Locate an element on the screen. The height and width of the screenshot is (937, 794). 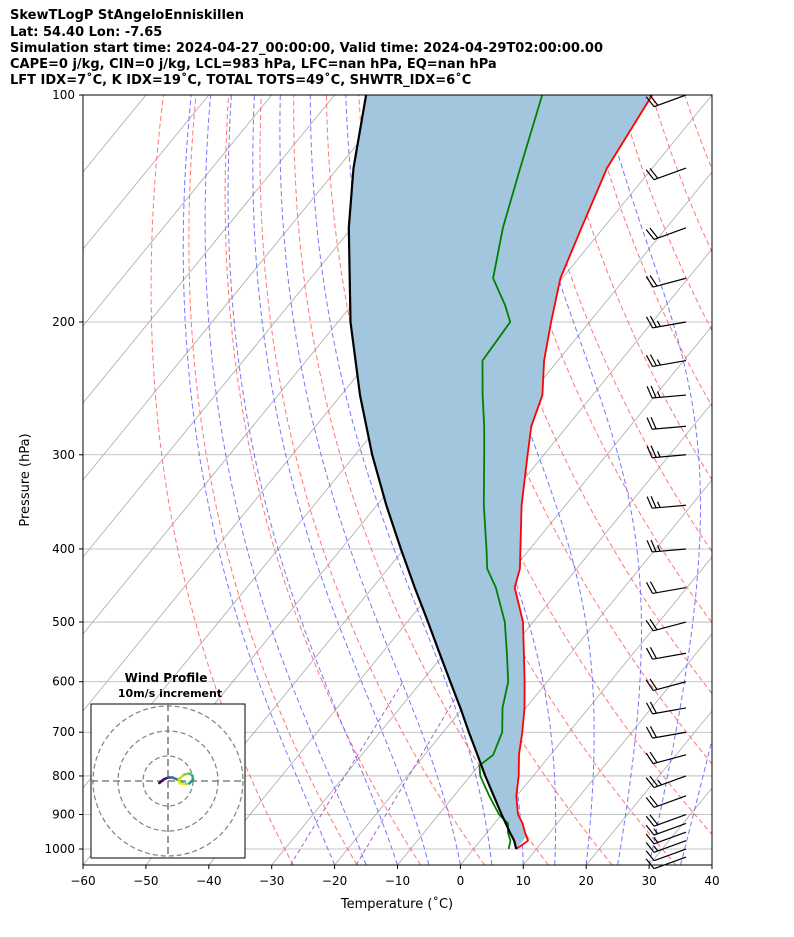
y-tick-label: 900 is located at coordinates (63, 815).